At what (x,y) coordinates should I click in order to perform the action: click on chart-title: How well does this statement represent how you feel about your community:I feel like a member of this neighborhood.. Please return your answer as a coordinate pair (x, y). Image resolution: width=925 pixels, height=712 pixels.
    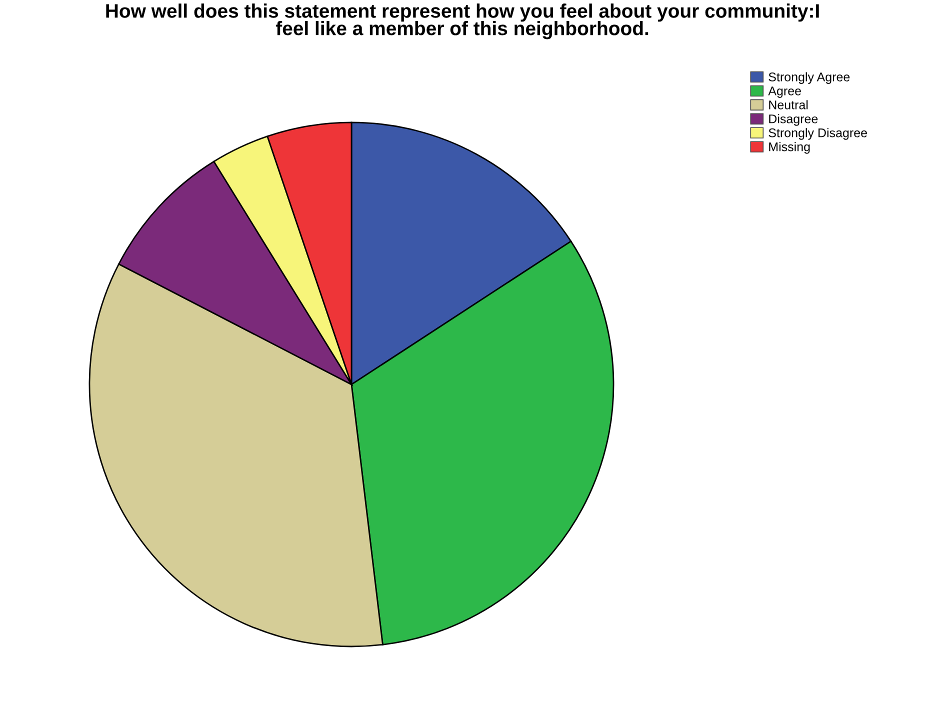
    Looking at the image, I should click on (462, 22).